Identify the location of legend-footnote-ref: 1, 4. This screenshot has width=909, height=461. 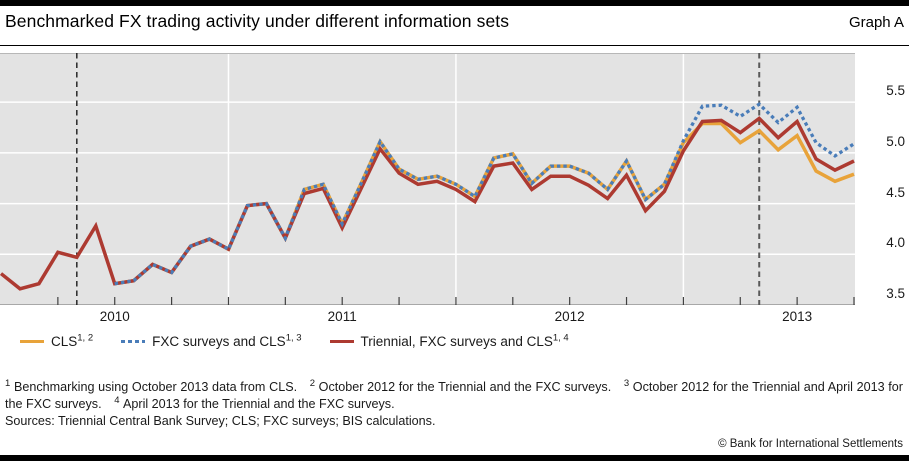
(560, 338).